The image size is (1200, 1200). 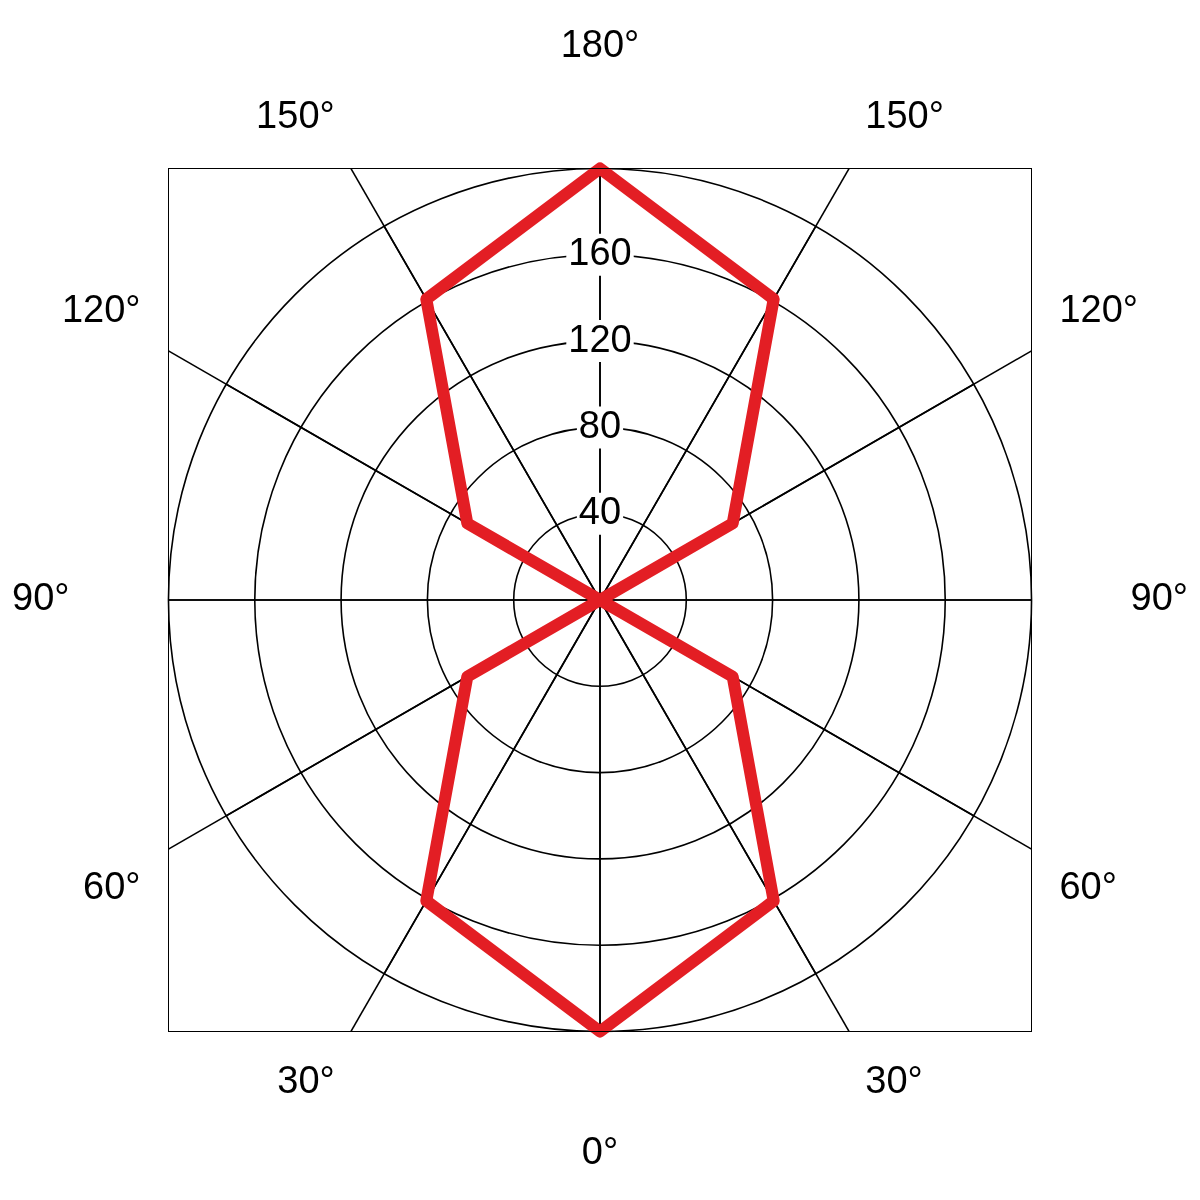 What do you see at coordinates (600, 511) in the screenshot?
I see `y-tick-label: 40` at bounding box center [600, 511].